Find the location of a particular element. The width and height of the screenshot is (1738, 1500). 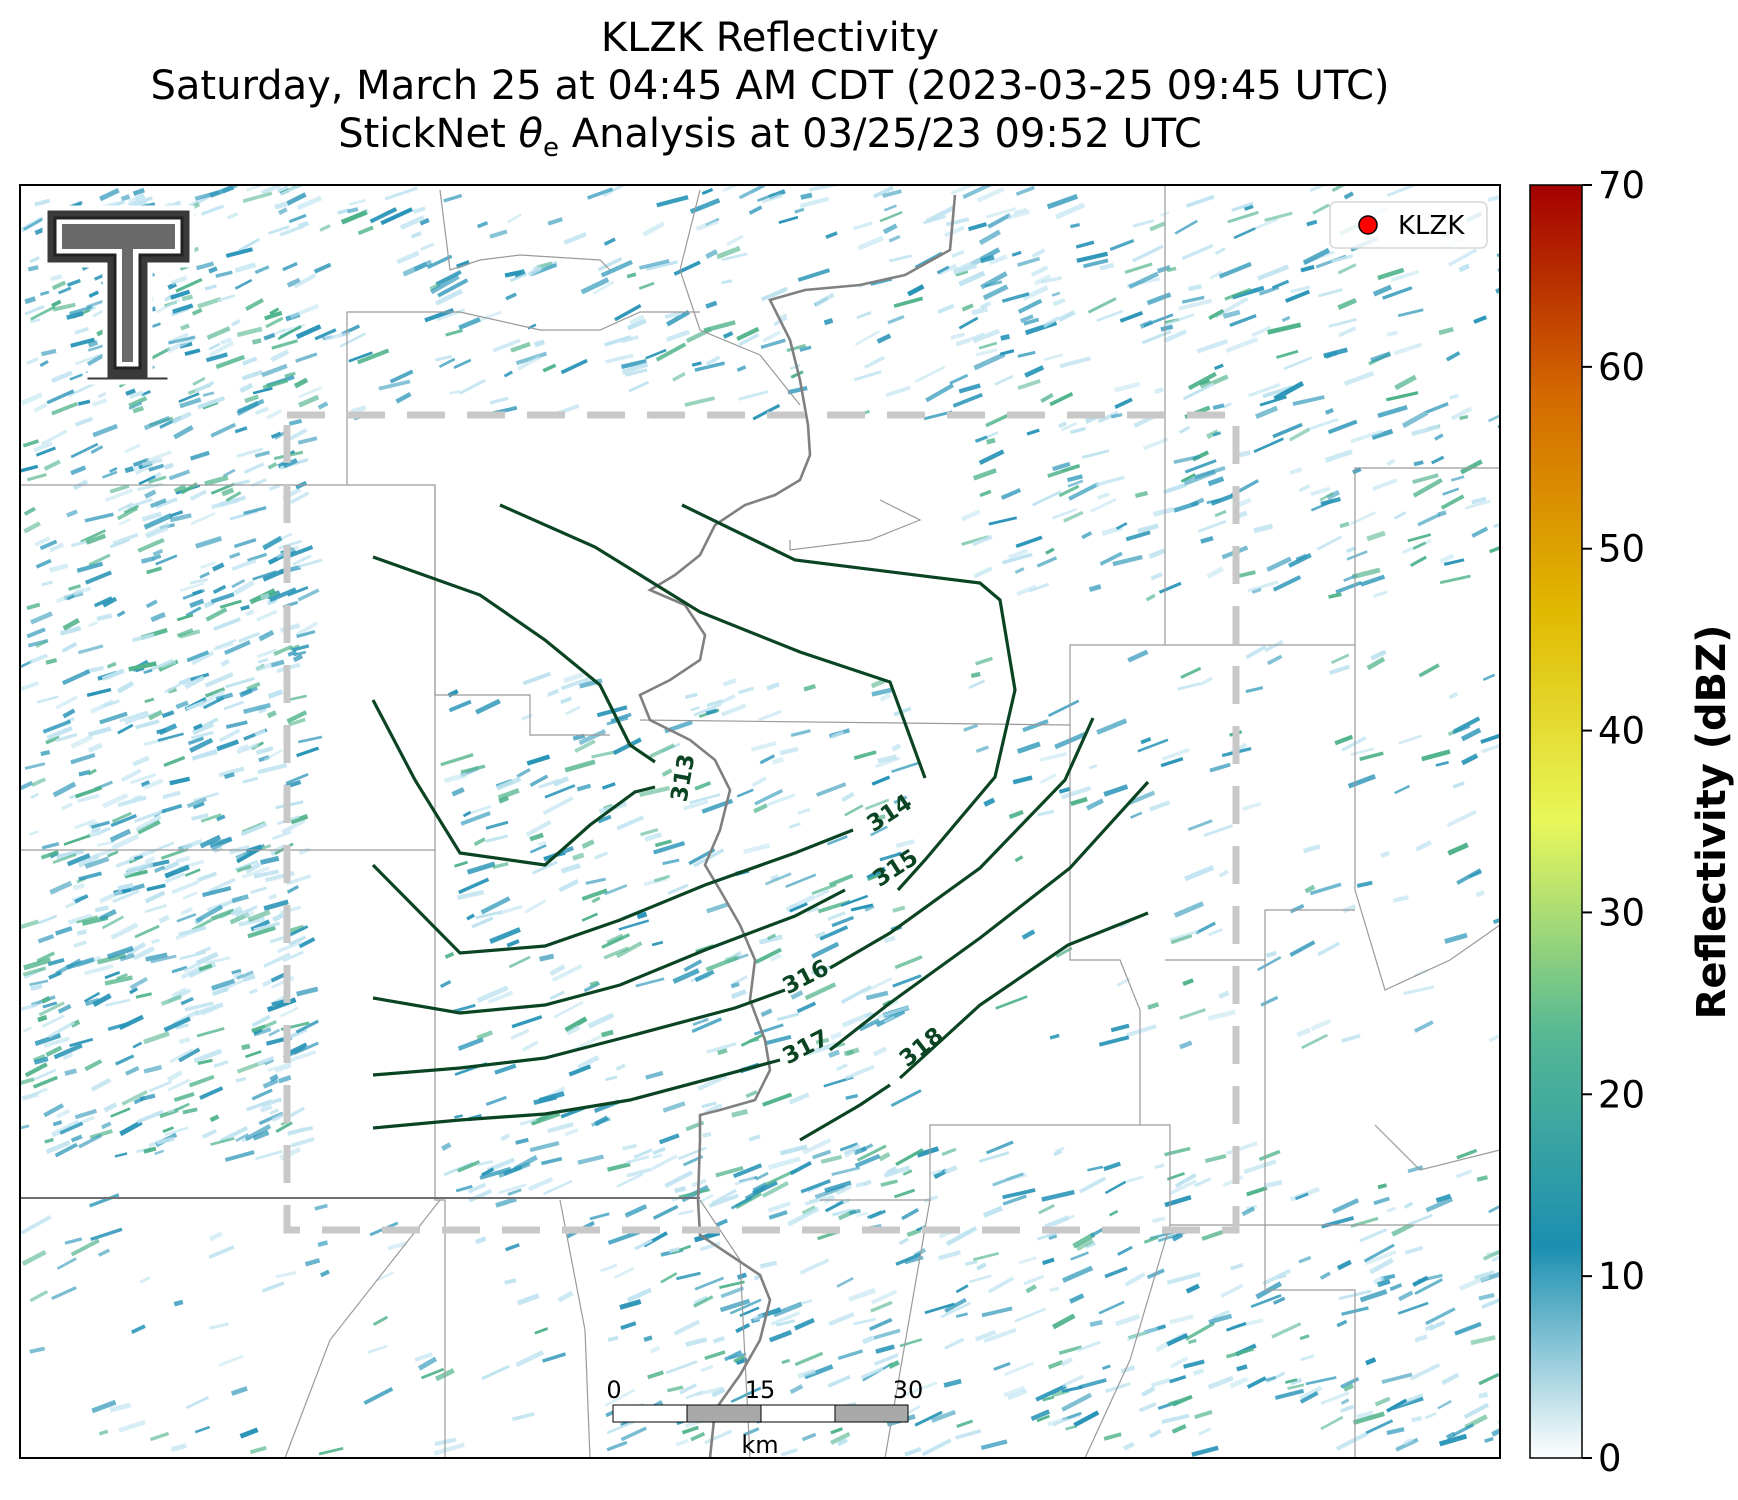

double-t-logo is located at coordinates (118, 295).